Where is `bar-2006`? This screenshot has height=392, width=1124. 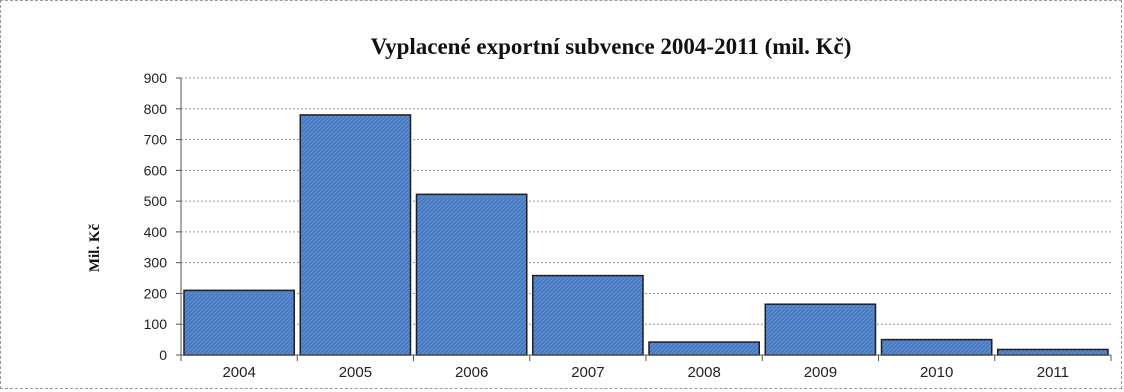 bar-2006 is located at coordinates (471, 274).